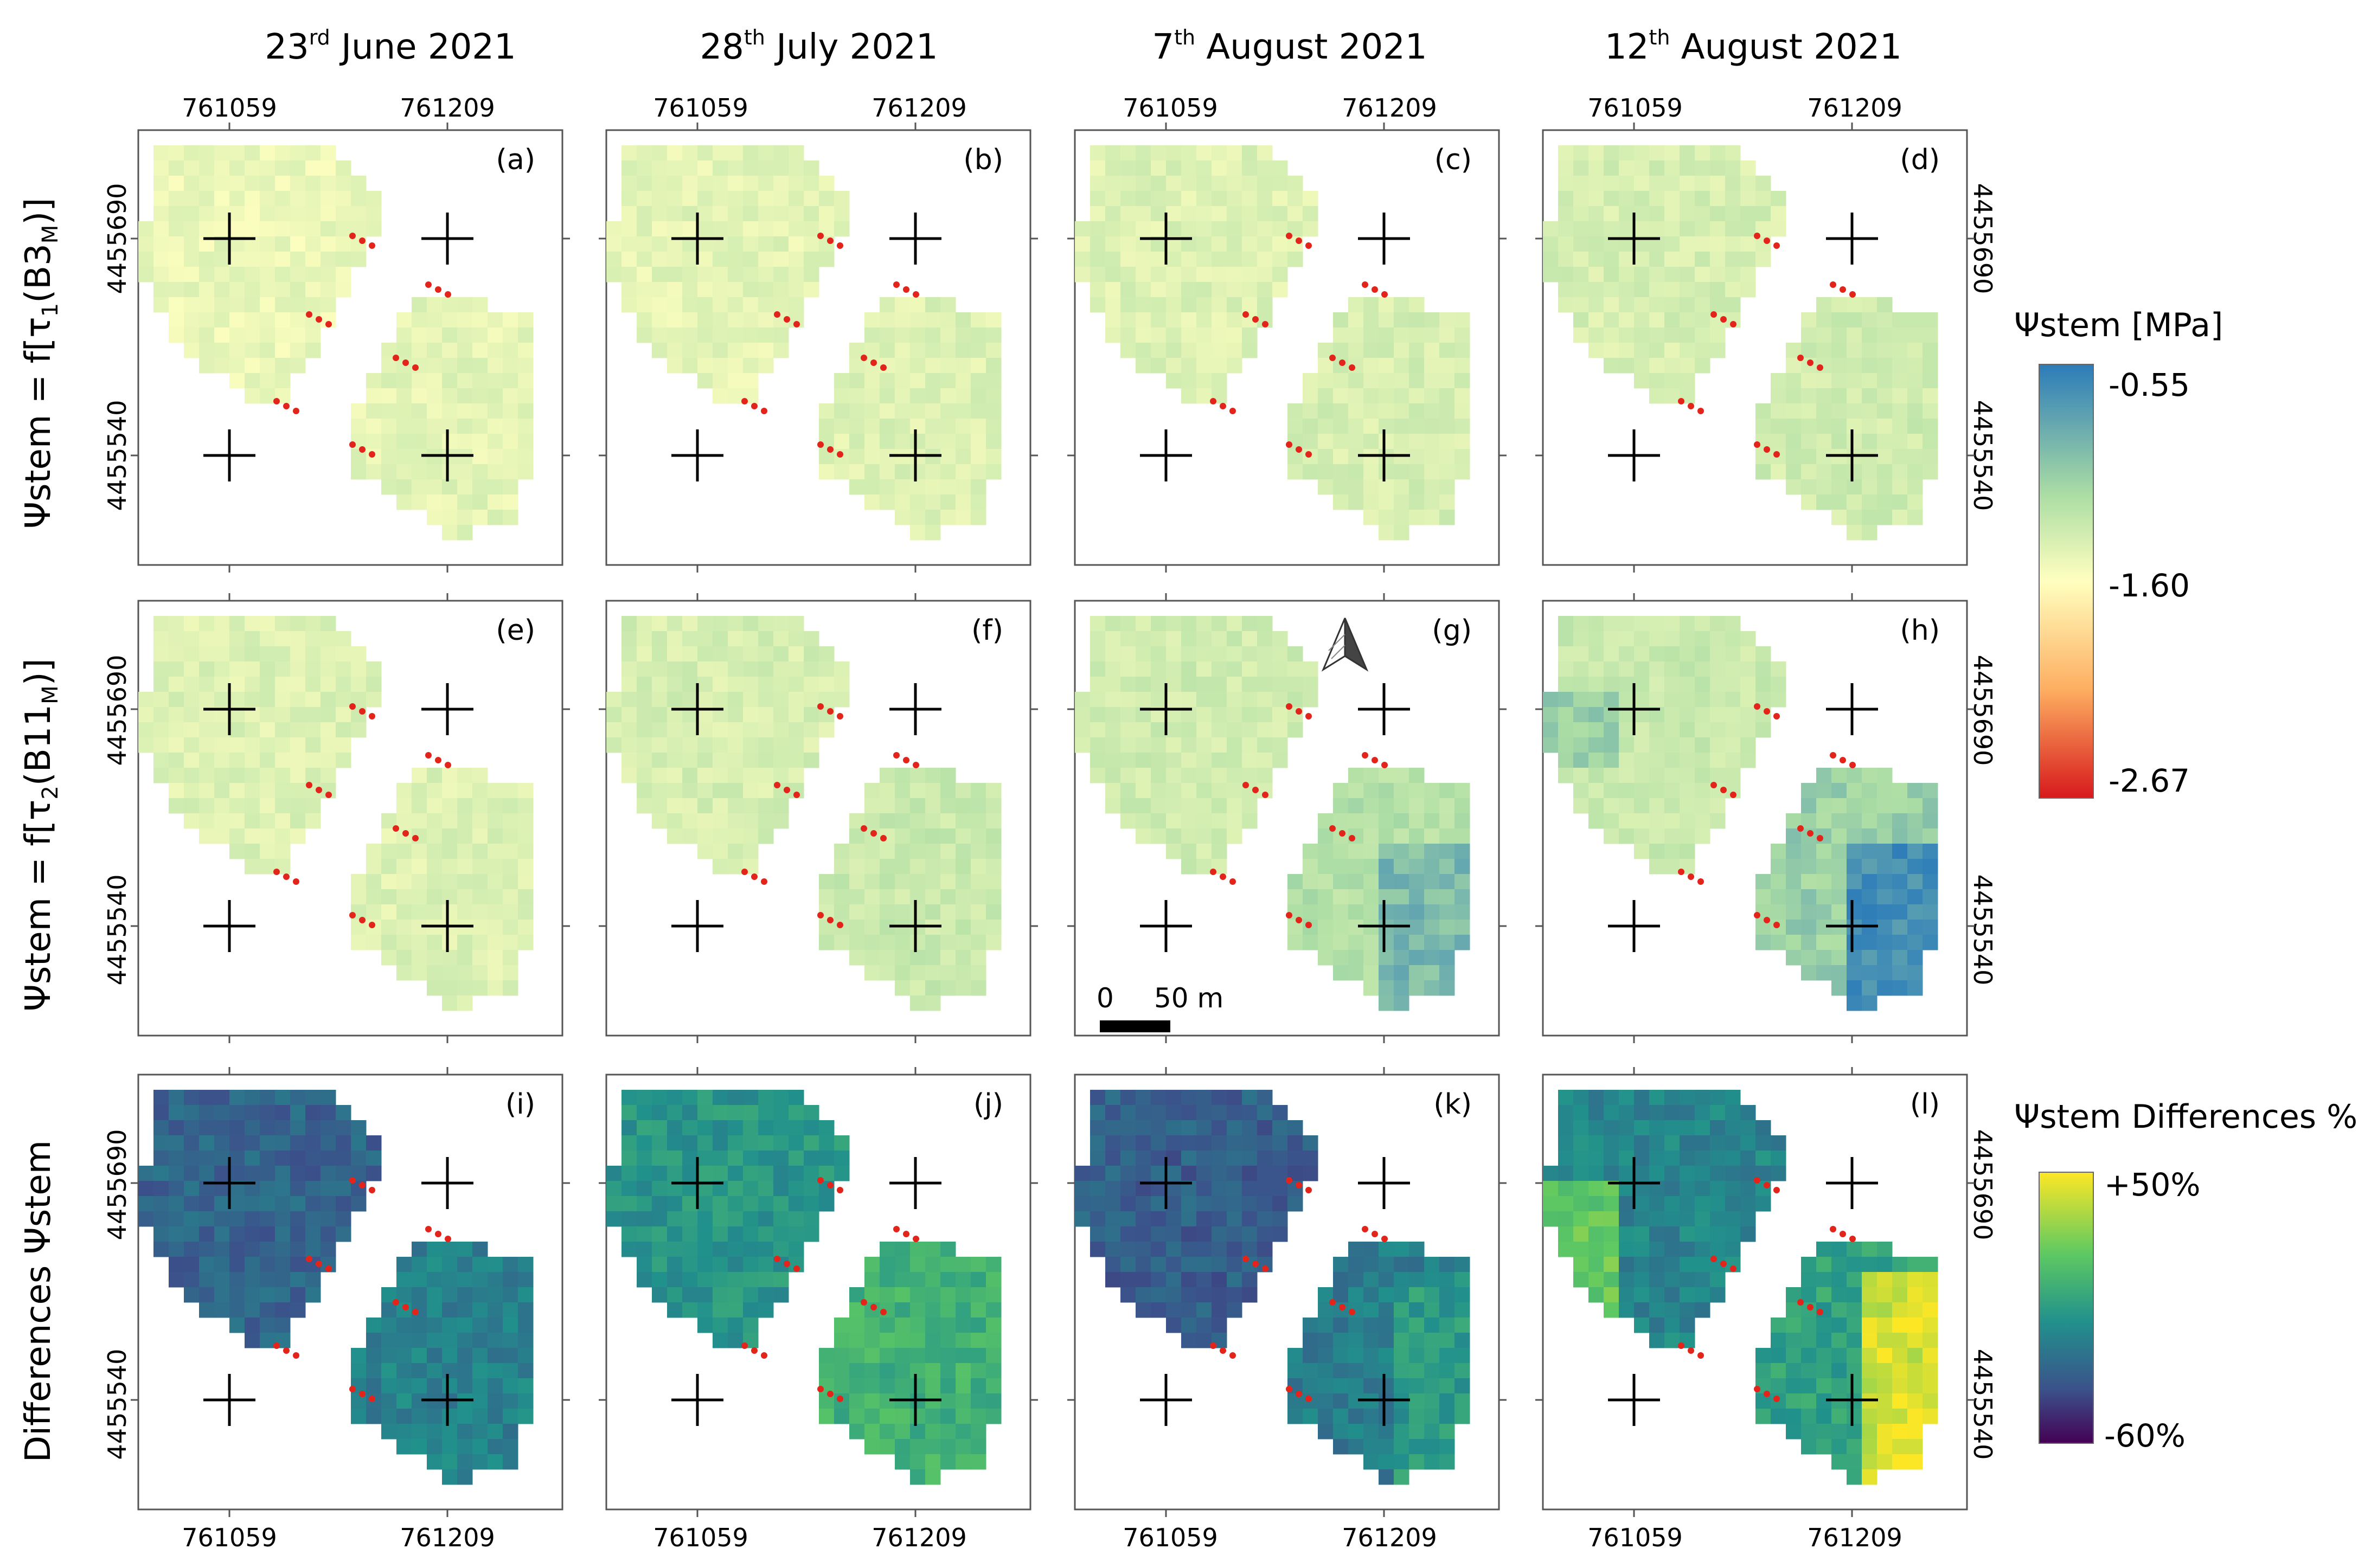 This screenshot has height=1568, width=2371. I want to click on legend-stem: Ψstem [MPa] -0.55 -1.60 -2.67, so click(2118, 552).